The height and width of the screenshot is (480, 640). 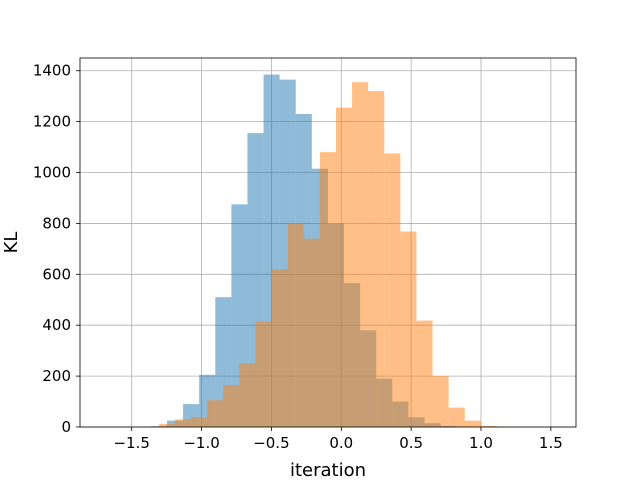 I want to click on x-tick-label: −1.5, so click(x=131, y=443).